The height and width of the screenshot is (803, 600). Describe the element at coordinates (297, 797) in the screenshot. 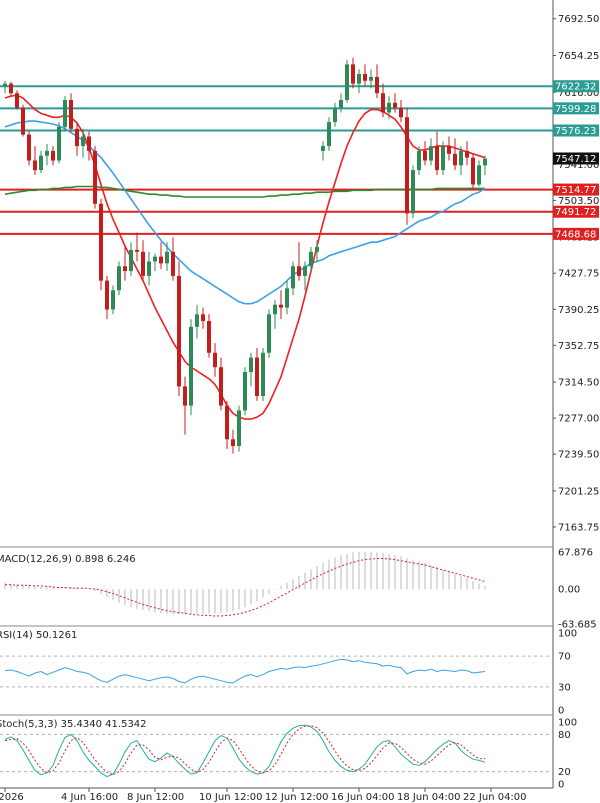

I see `time-tick-label: 12 Jun 12:00` at that location.